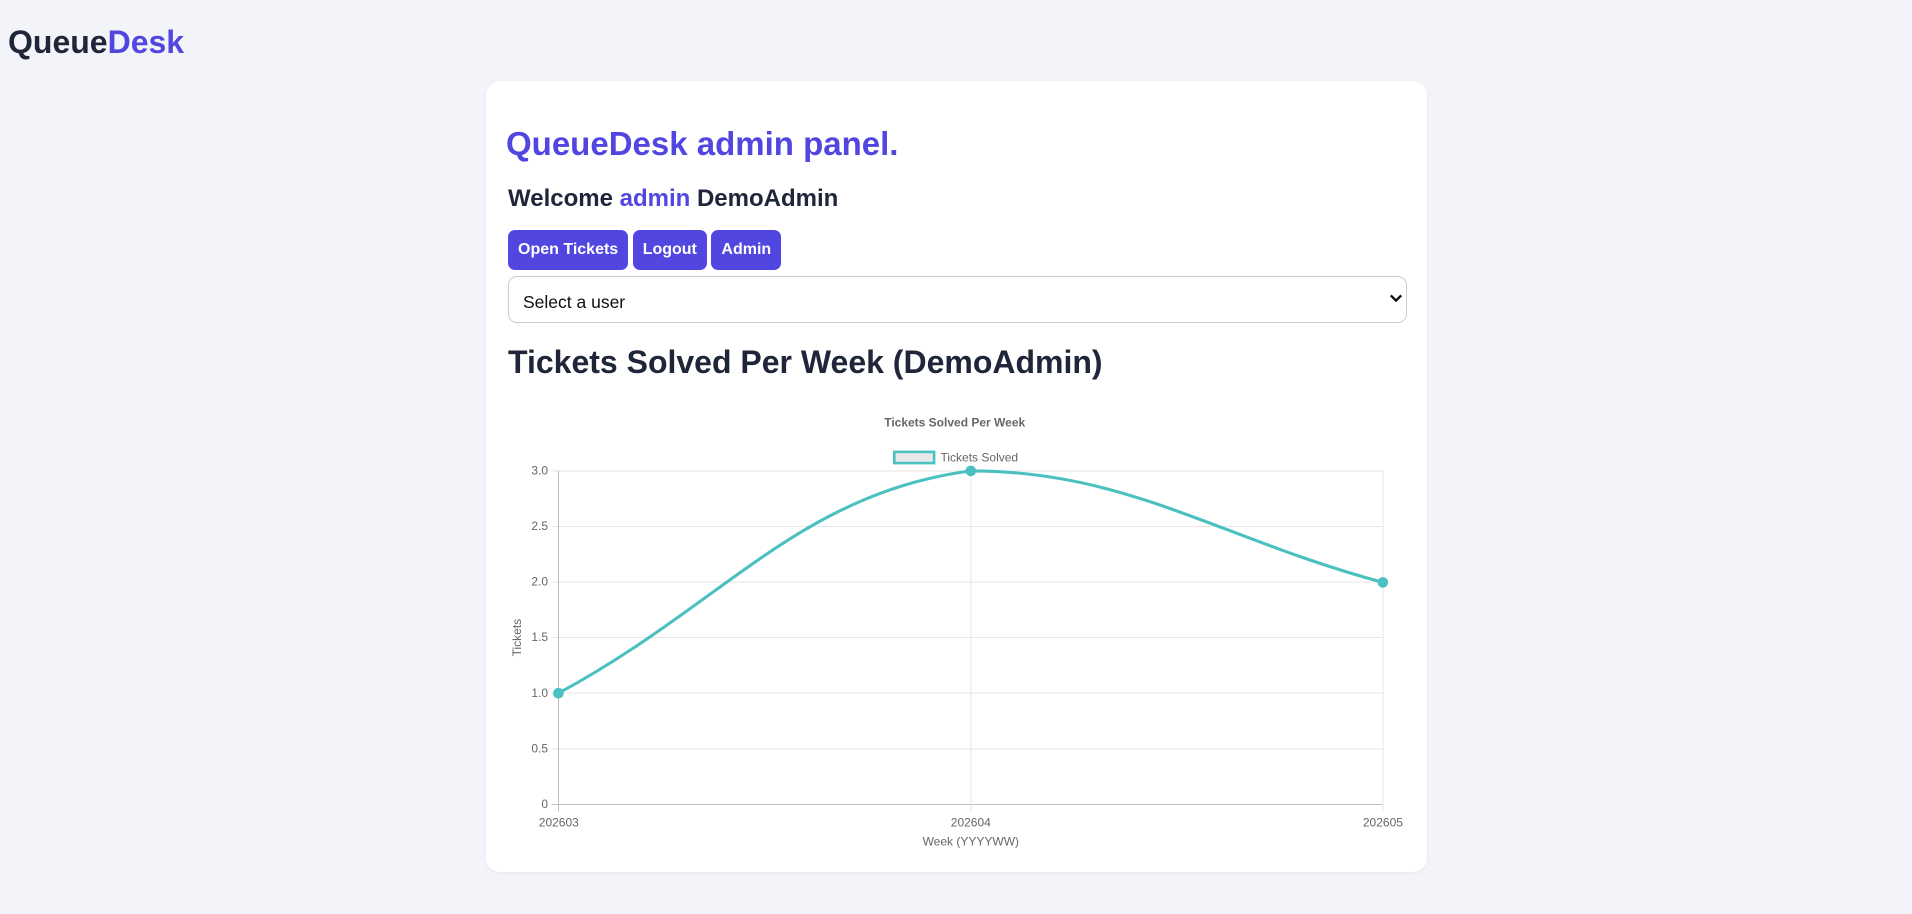 The width and height of the screenshot is (1912, 914). What do you see at coordinates (539, 637) in the screenshot?
I see `svg-text: 1.5` at bounding box center [539, 637].